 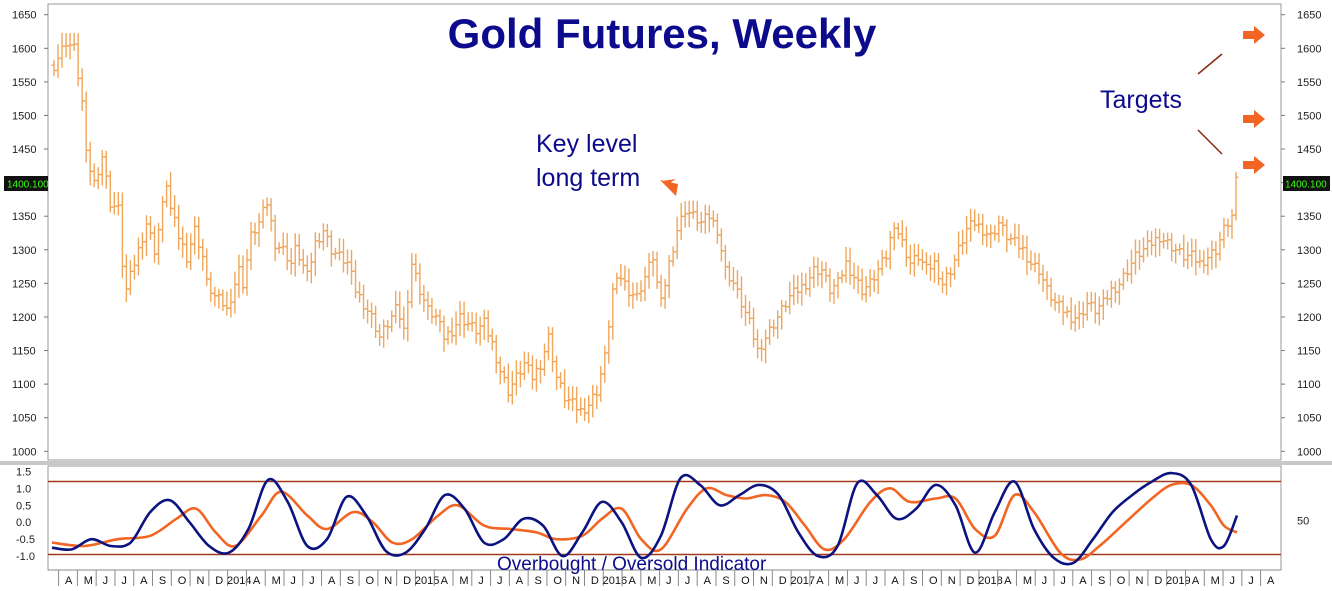 I want to click on y-tick-label-left: 1100, so click(x=24, y=385).